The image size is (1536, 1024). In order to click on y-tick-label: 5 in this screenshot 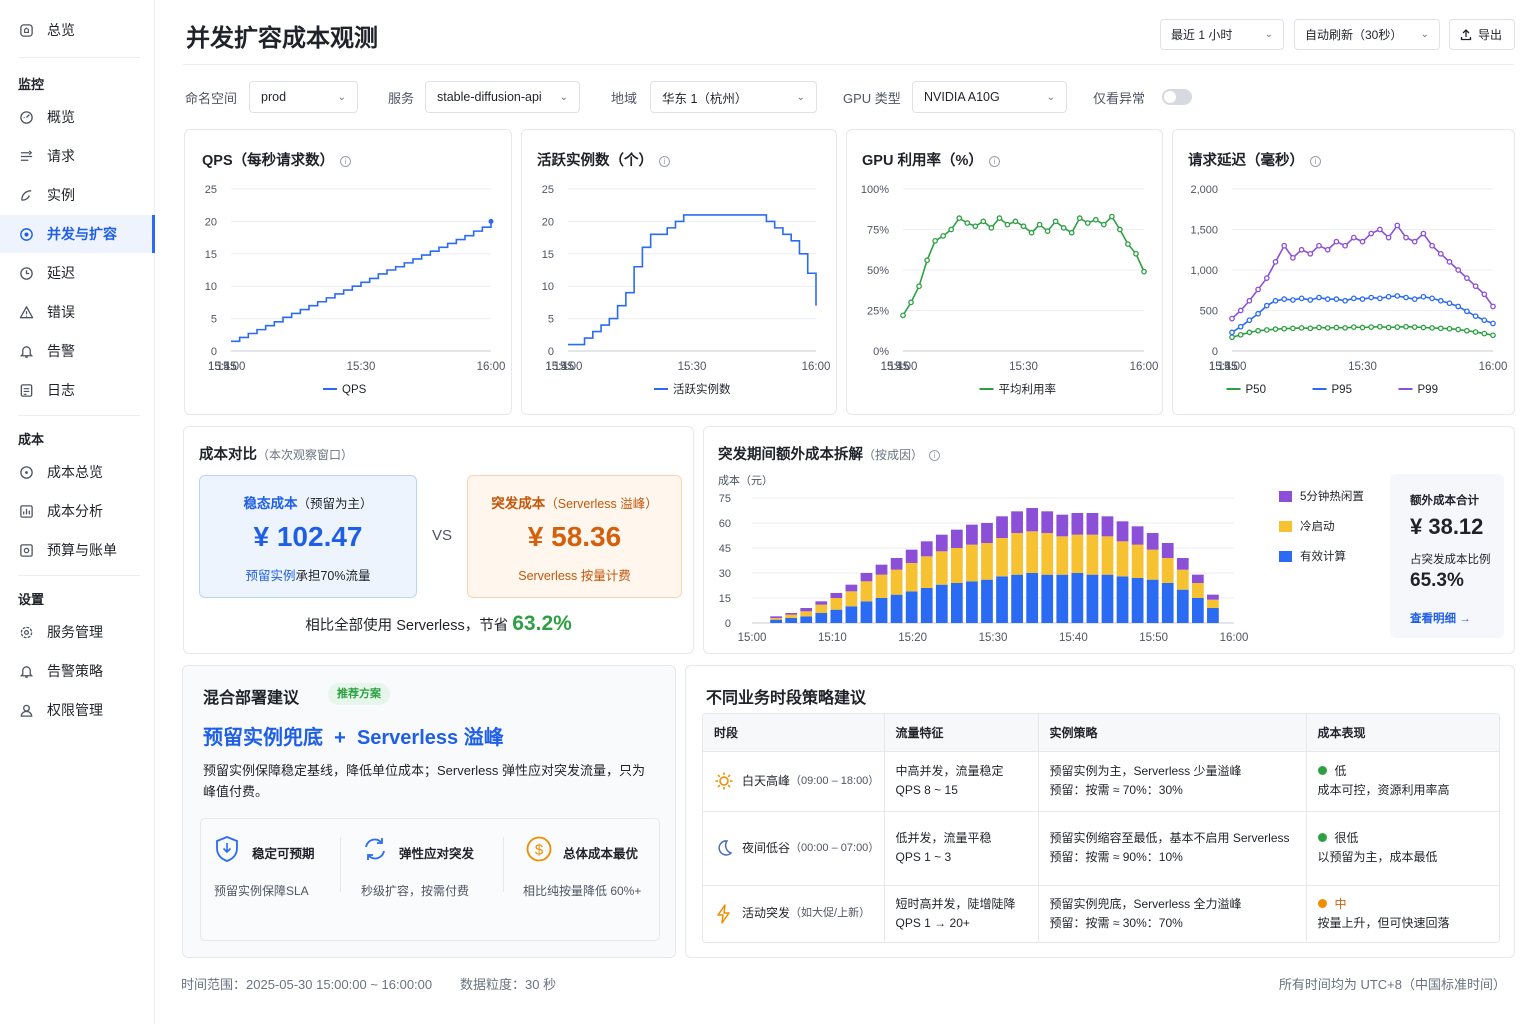, I will do `click(551, 320)`.